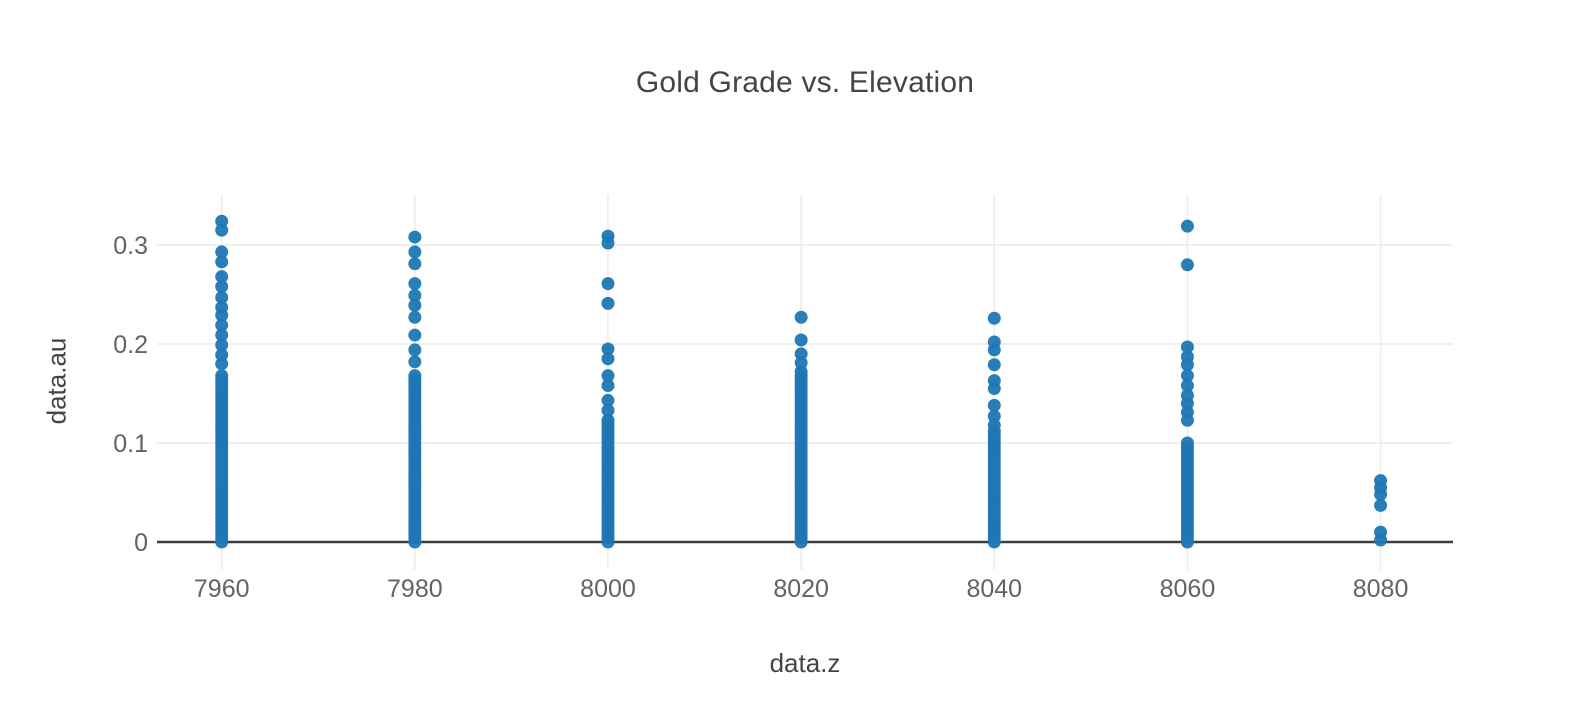  What do you see at coordinates (130, 246) in the screenshot?
I see `y-tick-label: 0.3` at bounding box center [130, 246].